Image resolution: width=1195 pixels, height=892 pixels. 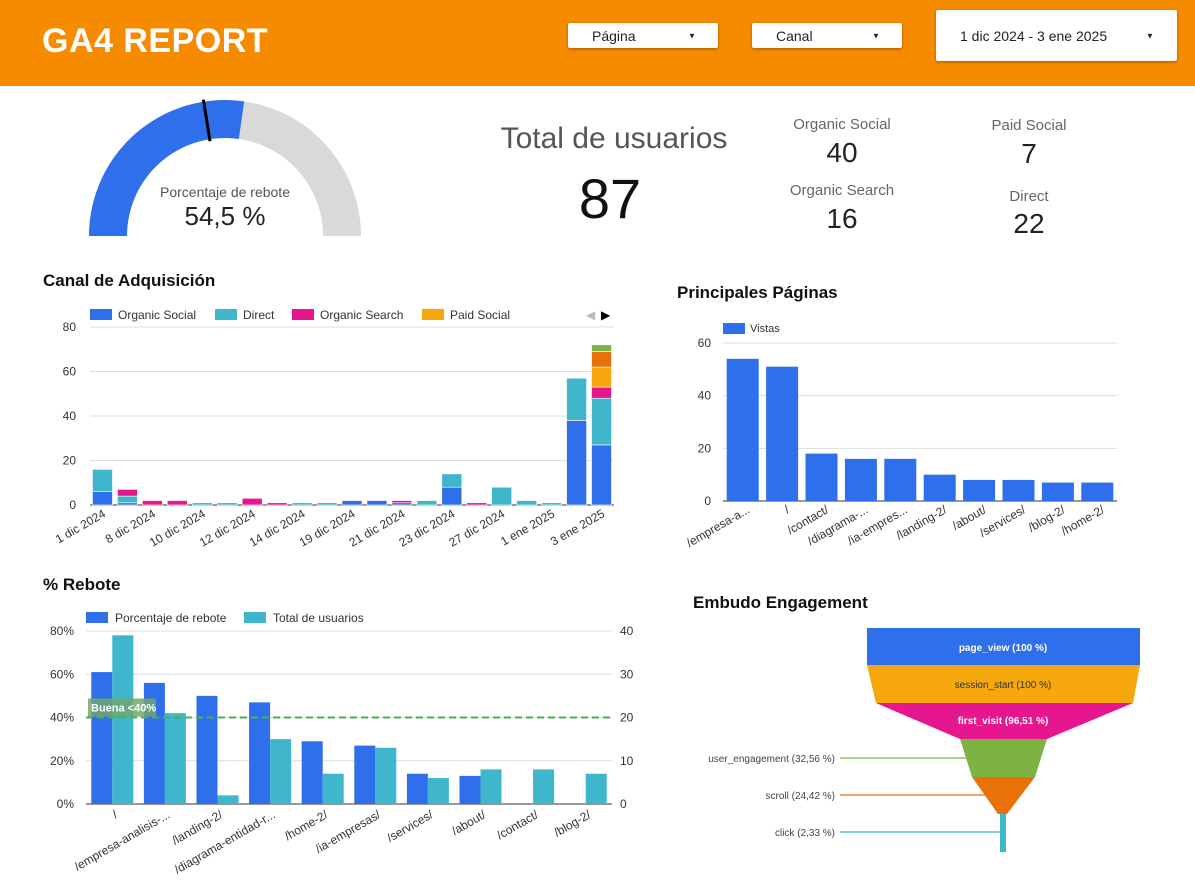 I want to click on page-filter-dropdown: Página ▼, so click(x=643, y=35).